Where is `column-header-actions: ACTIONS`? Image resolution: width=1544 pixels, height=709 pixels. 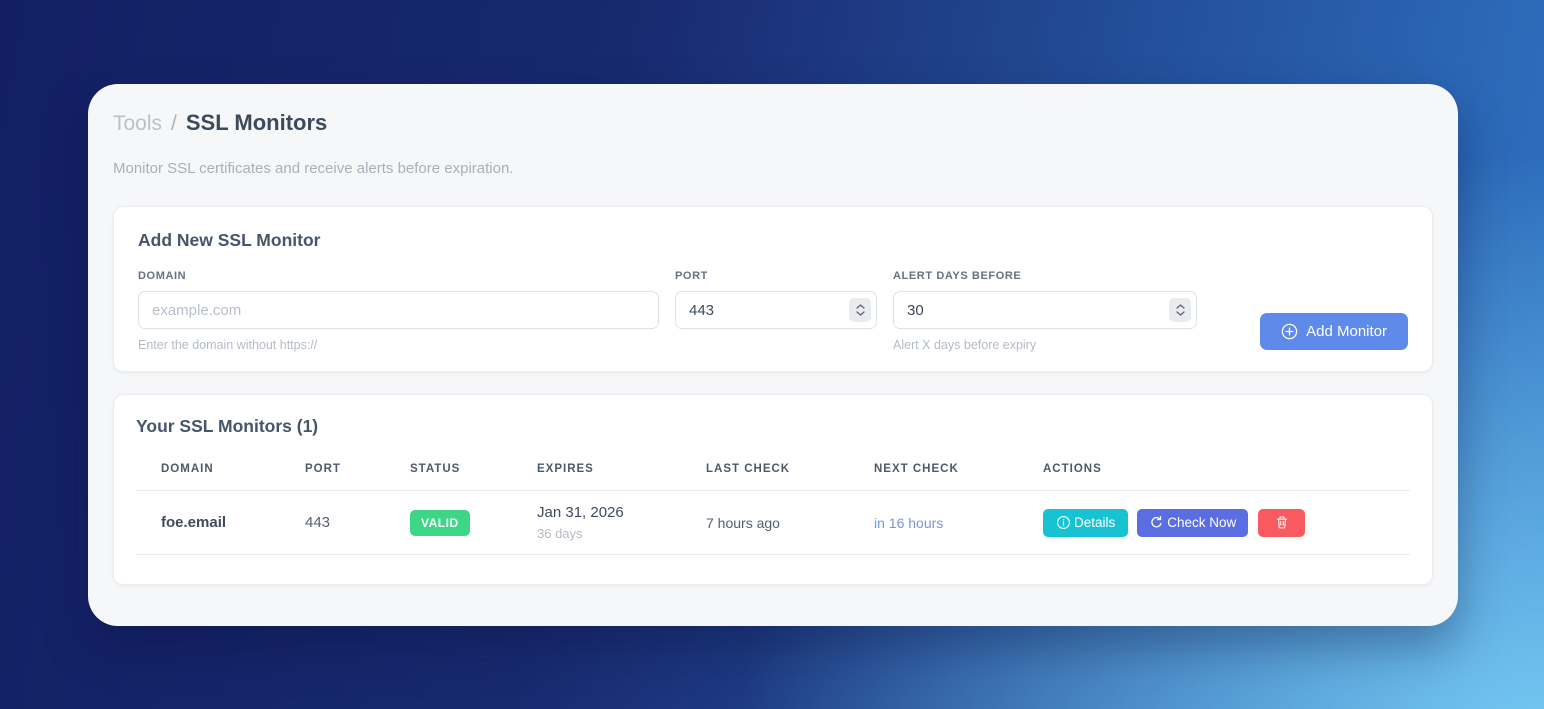
column-header-actions: ACTIONS is located at coordinates (1226, 469).